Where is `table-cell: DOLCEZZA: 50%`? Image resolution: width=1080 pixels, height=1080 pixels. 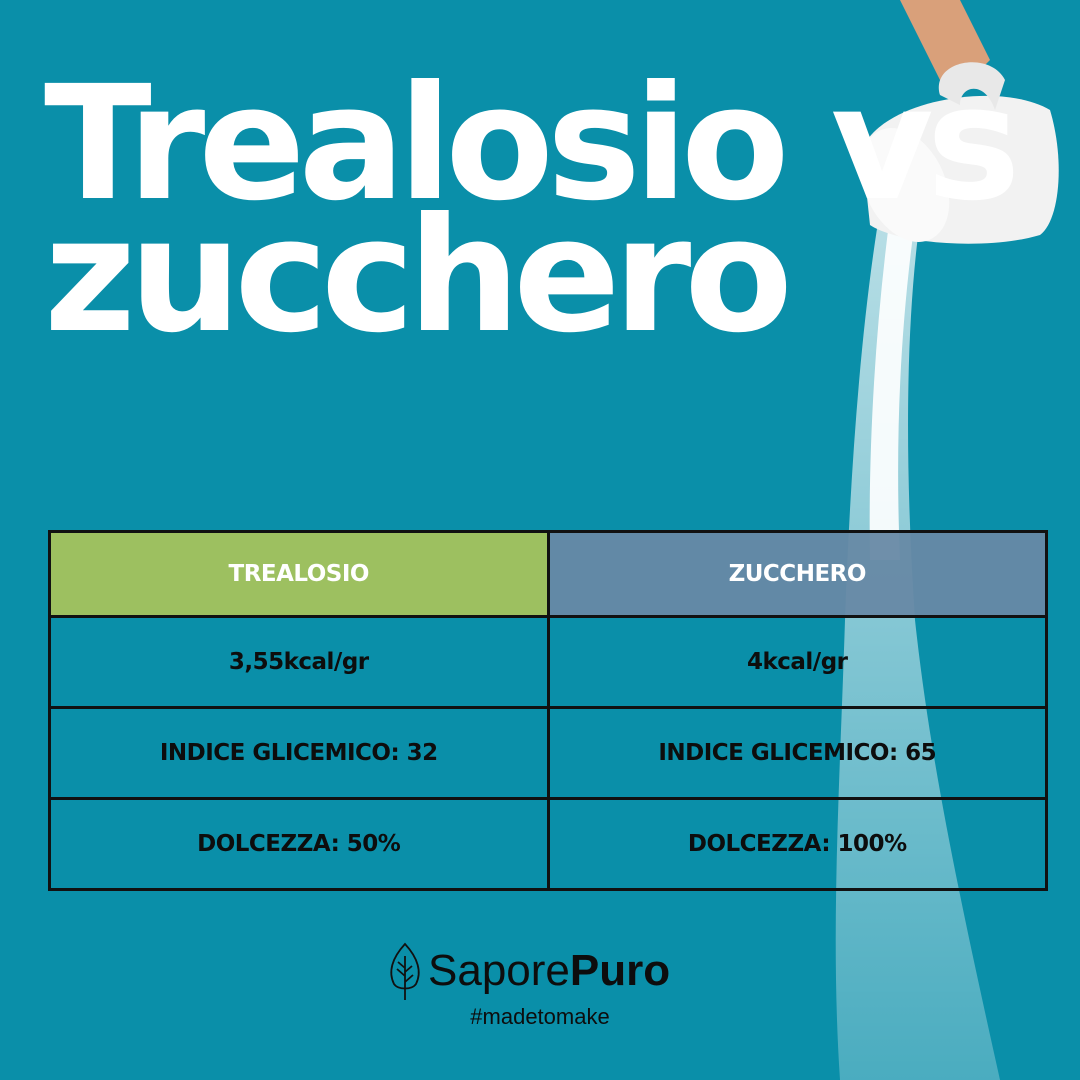
table-cell: DOLCEZZA: 50% is located at coordinates (299, 844).